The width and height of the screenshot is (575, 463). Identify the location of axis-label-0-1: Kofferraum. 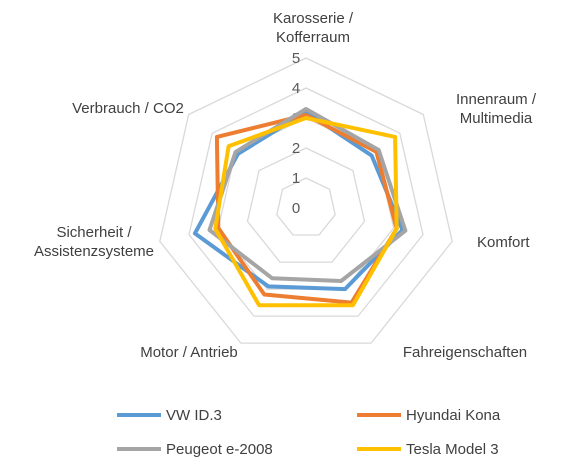
(313, 37).